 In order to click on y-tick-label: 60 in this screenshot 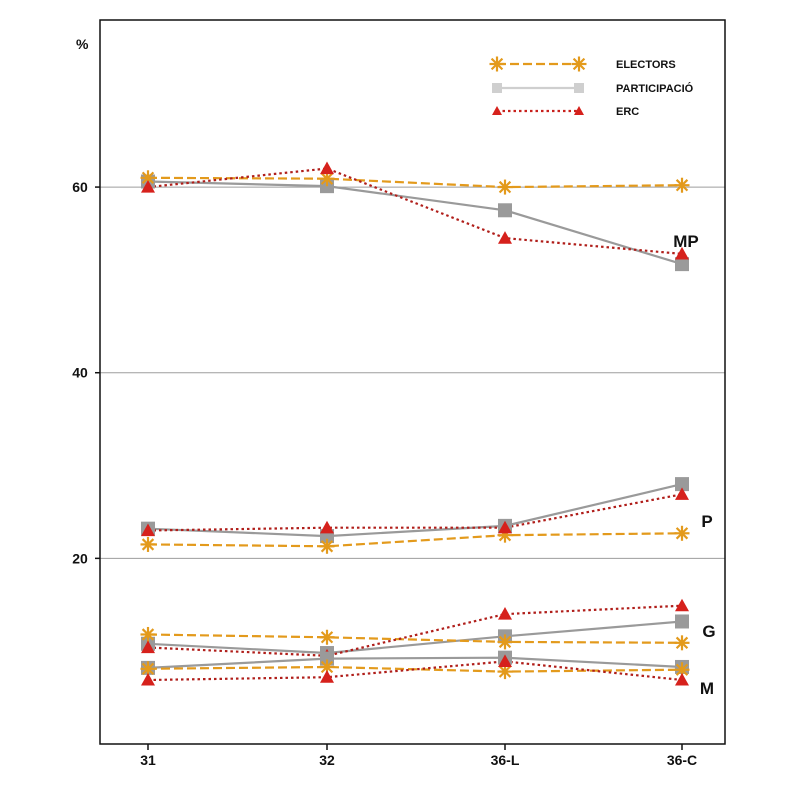, I will do `click(80, 187)`.